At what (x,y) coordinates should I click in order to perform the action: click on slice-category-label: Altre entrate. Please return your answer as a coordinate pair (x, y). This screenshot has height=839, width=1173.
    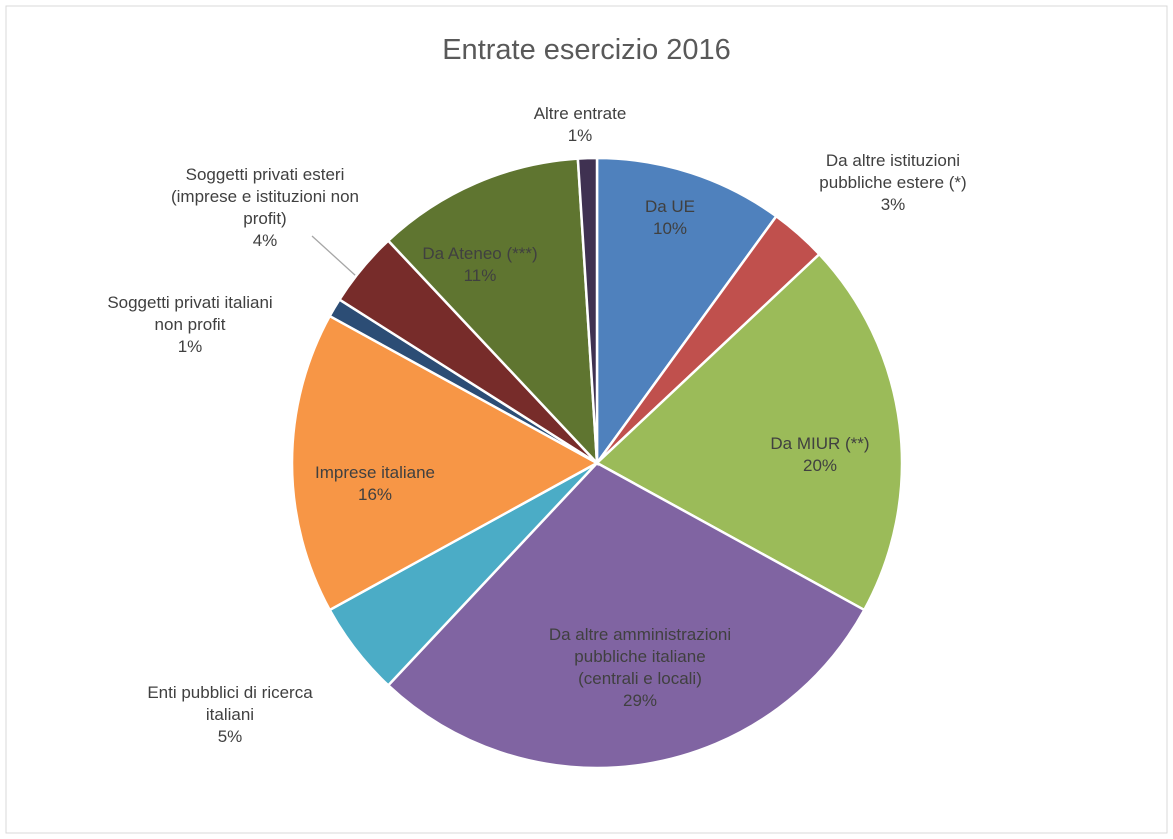
    Looking at the image, I should click on (580, 113).